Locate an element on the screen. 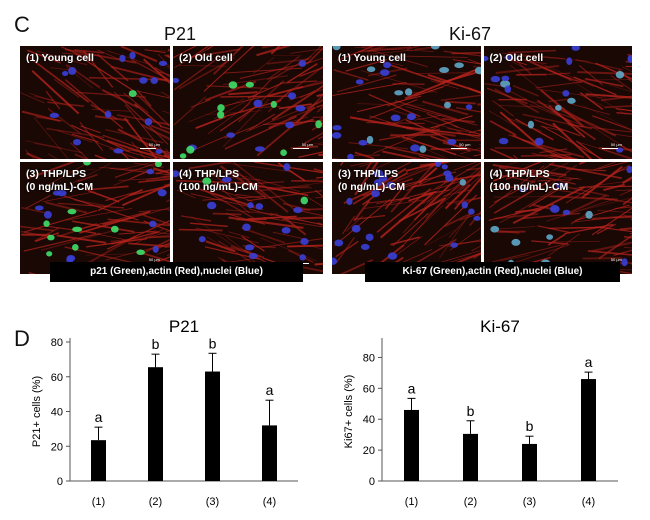 Image resolution: width=650 pixels, height=520 pixels. micrograph-ki67-cm100: (4) THP/LPS (100 ng/mL)-CM 50 µm is located at coordinates (557, 217).